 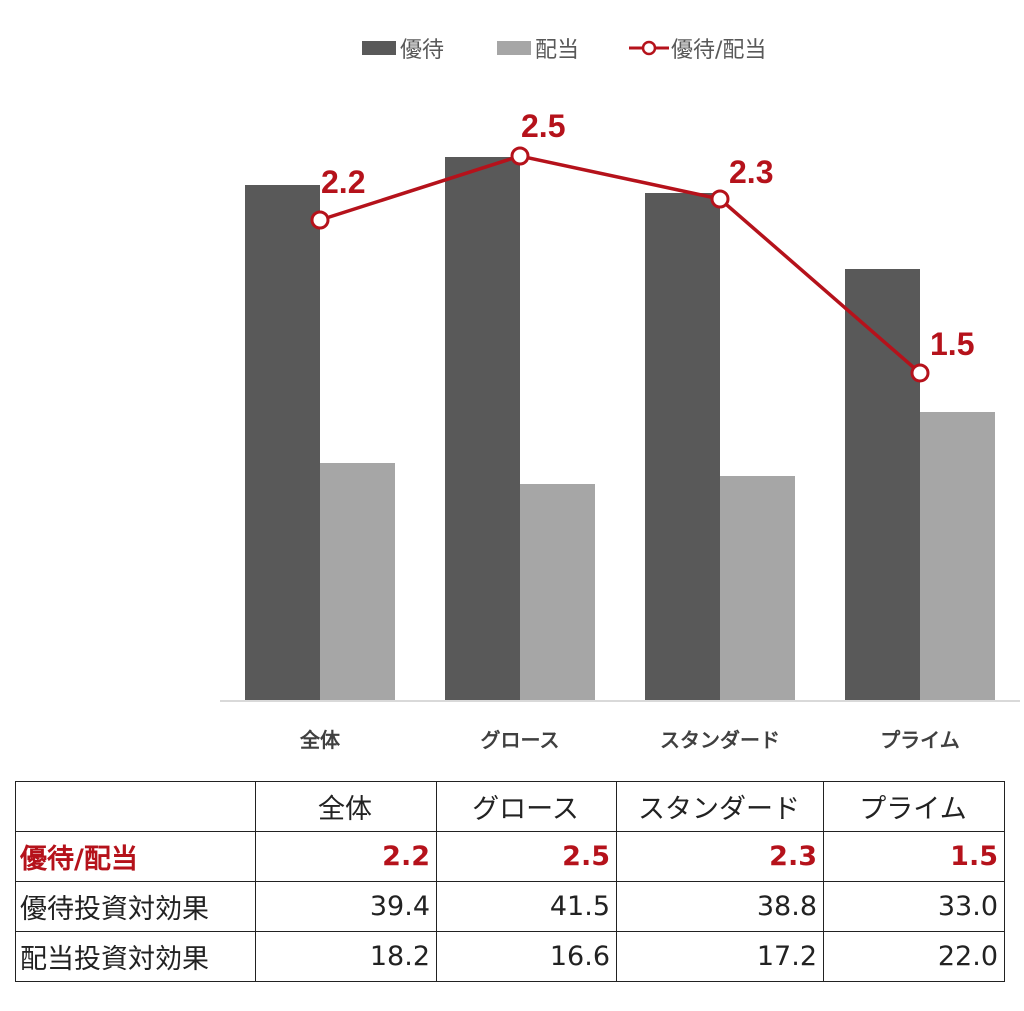 I want to click on table-header-cell: スタンダード, so click(x=720, y=806).